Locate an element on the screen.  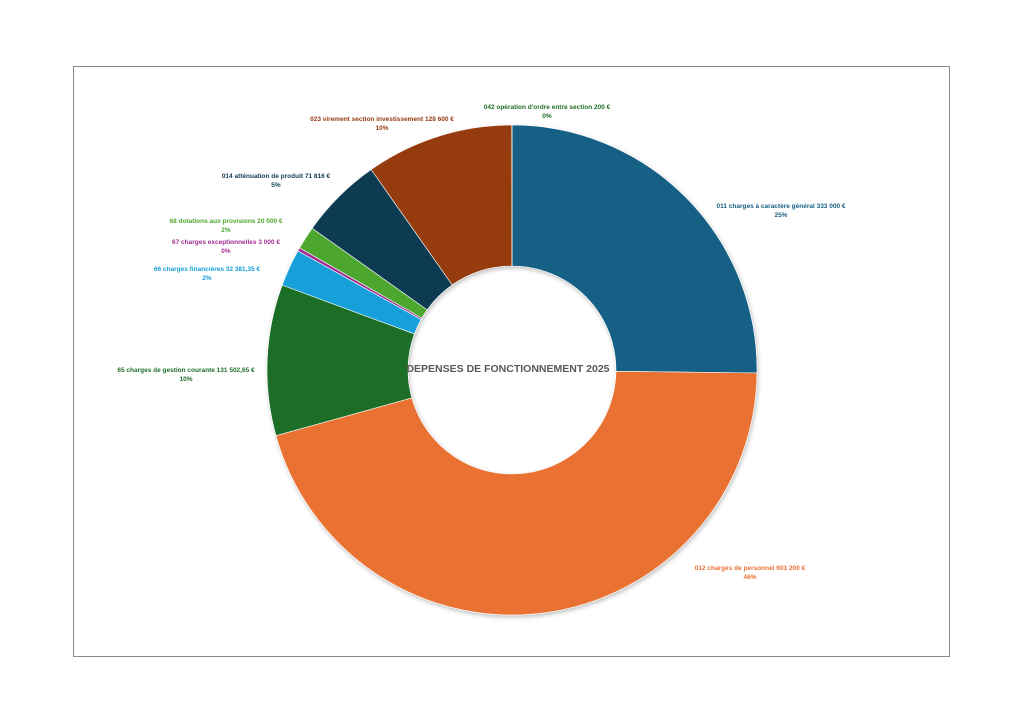
slice-percent-6: 5% is located at coordinates (276, 185).